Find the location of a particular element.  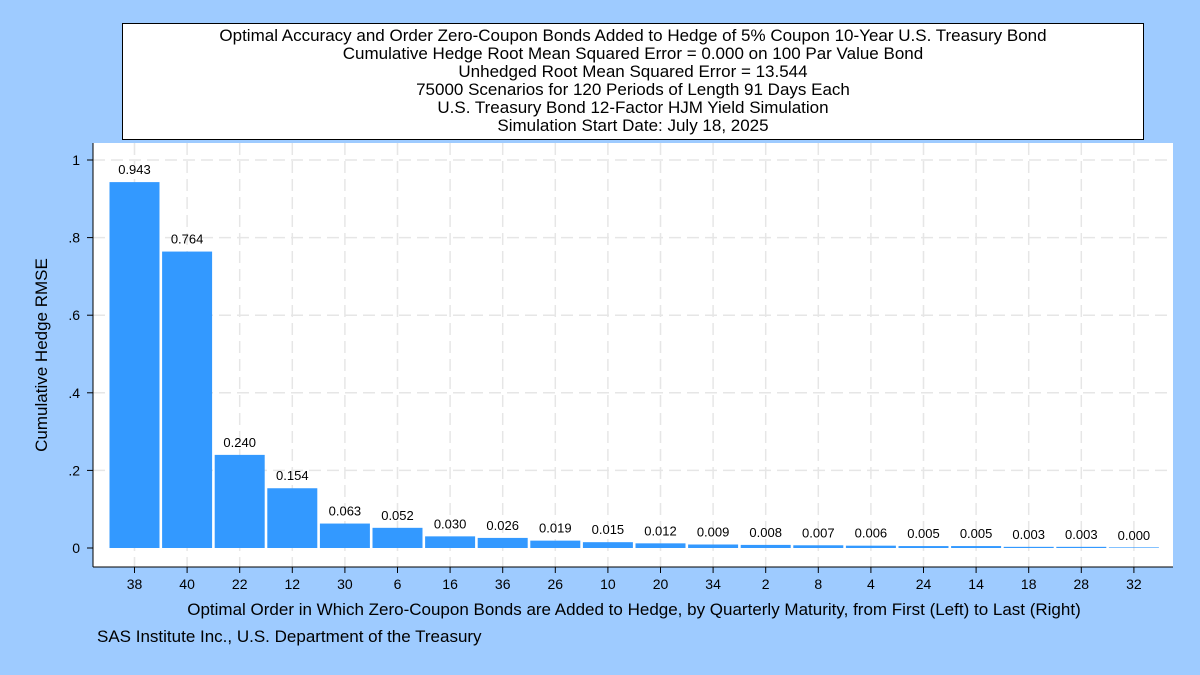

x-tick-label: 38 is located at coordinates (135, 584).